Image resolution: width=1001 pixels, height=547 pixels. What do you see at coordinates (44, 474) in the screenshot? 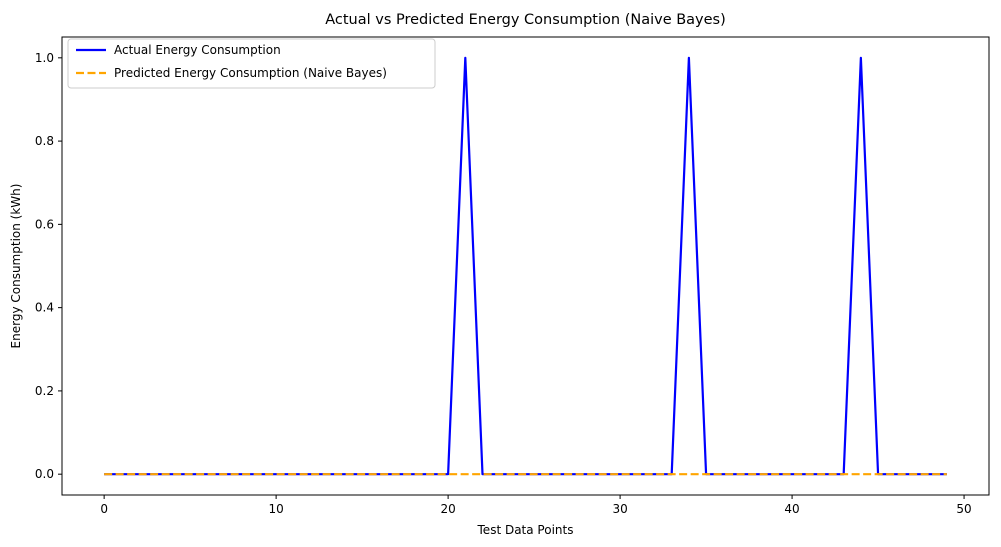
I see `y-tick-label: 0.0` at bounding box center [44, 474].